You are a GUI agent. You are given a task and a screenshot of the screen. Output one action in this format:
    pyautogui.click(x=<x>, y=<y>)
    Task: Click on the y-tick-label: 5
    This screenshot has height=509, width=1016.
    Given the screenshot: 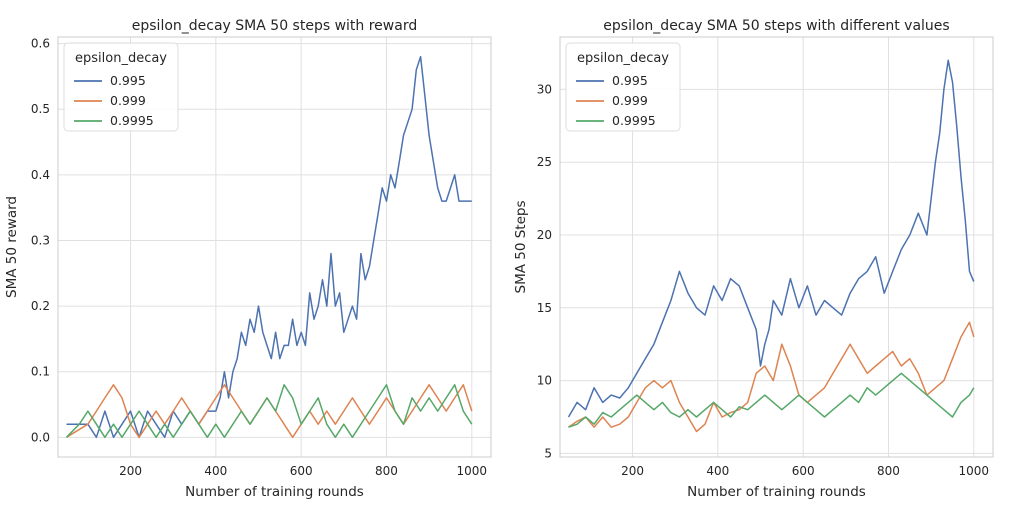 What is the action you would take?
    pyautogui.click(x=548, y=453)
    